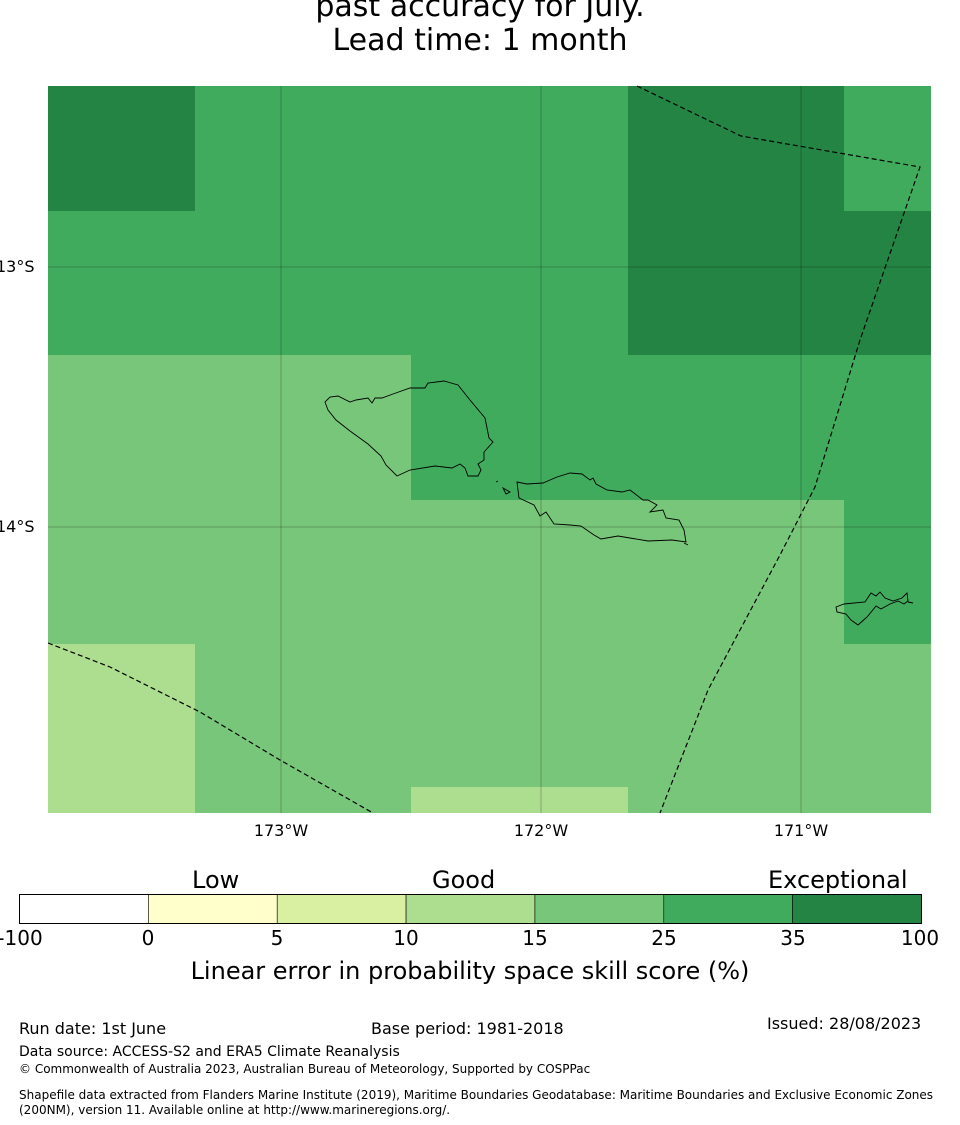 Image resolution: width=960 pixels, height=1125 pixels. What do you see at coordinates (17, 266) in the screenshot?
I see `latitude-label-13s: 13°S` at bounding box center [17, 266].